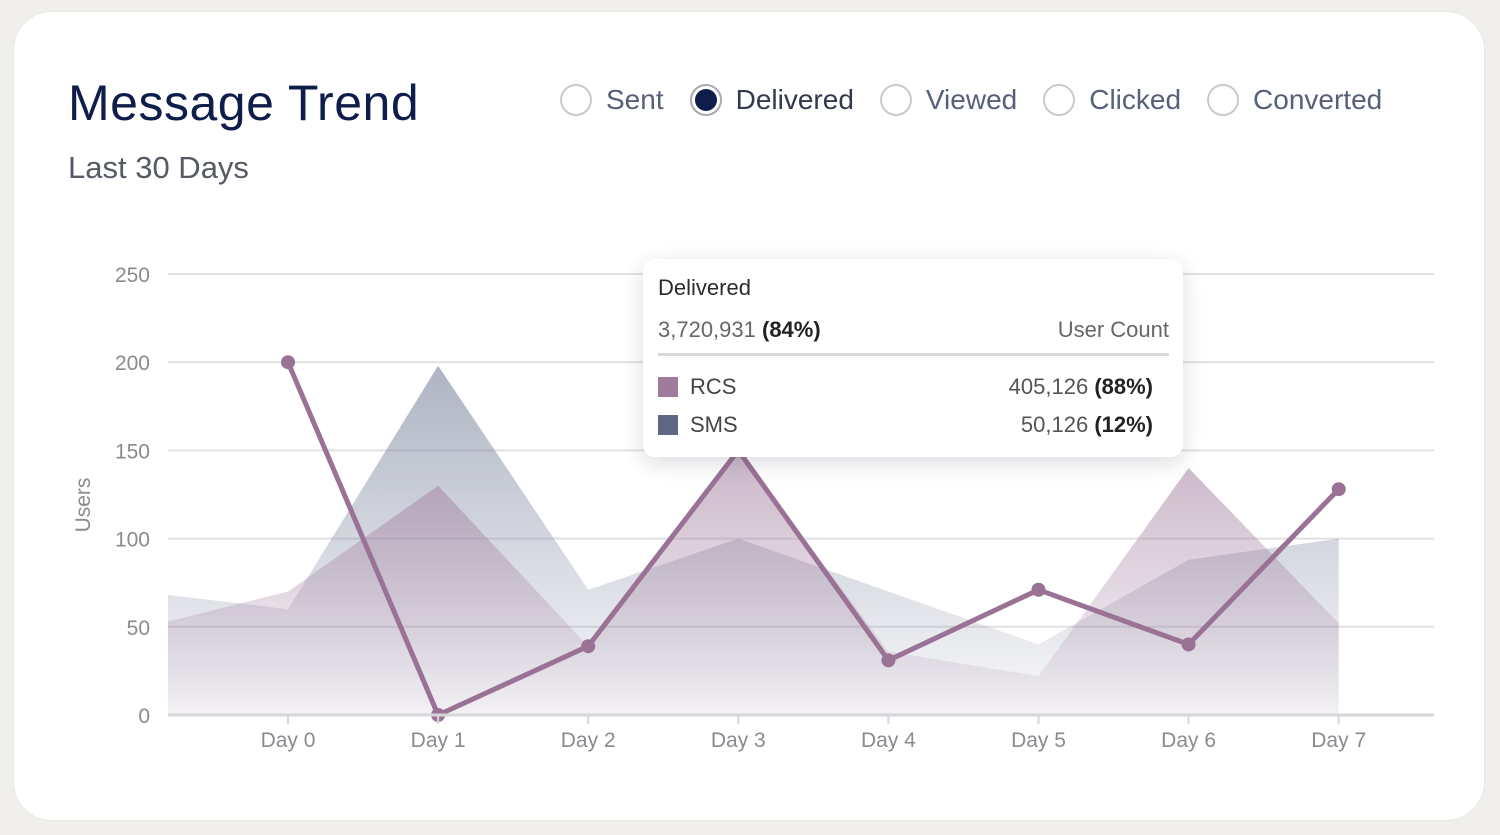 The image size is (1500, 835). I want to click on y-tick-label: 250, so click(132, 275).